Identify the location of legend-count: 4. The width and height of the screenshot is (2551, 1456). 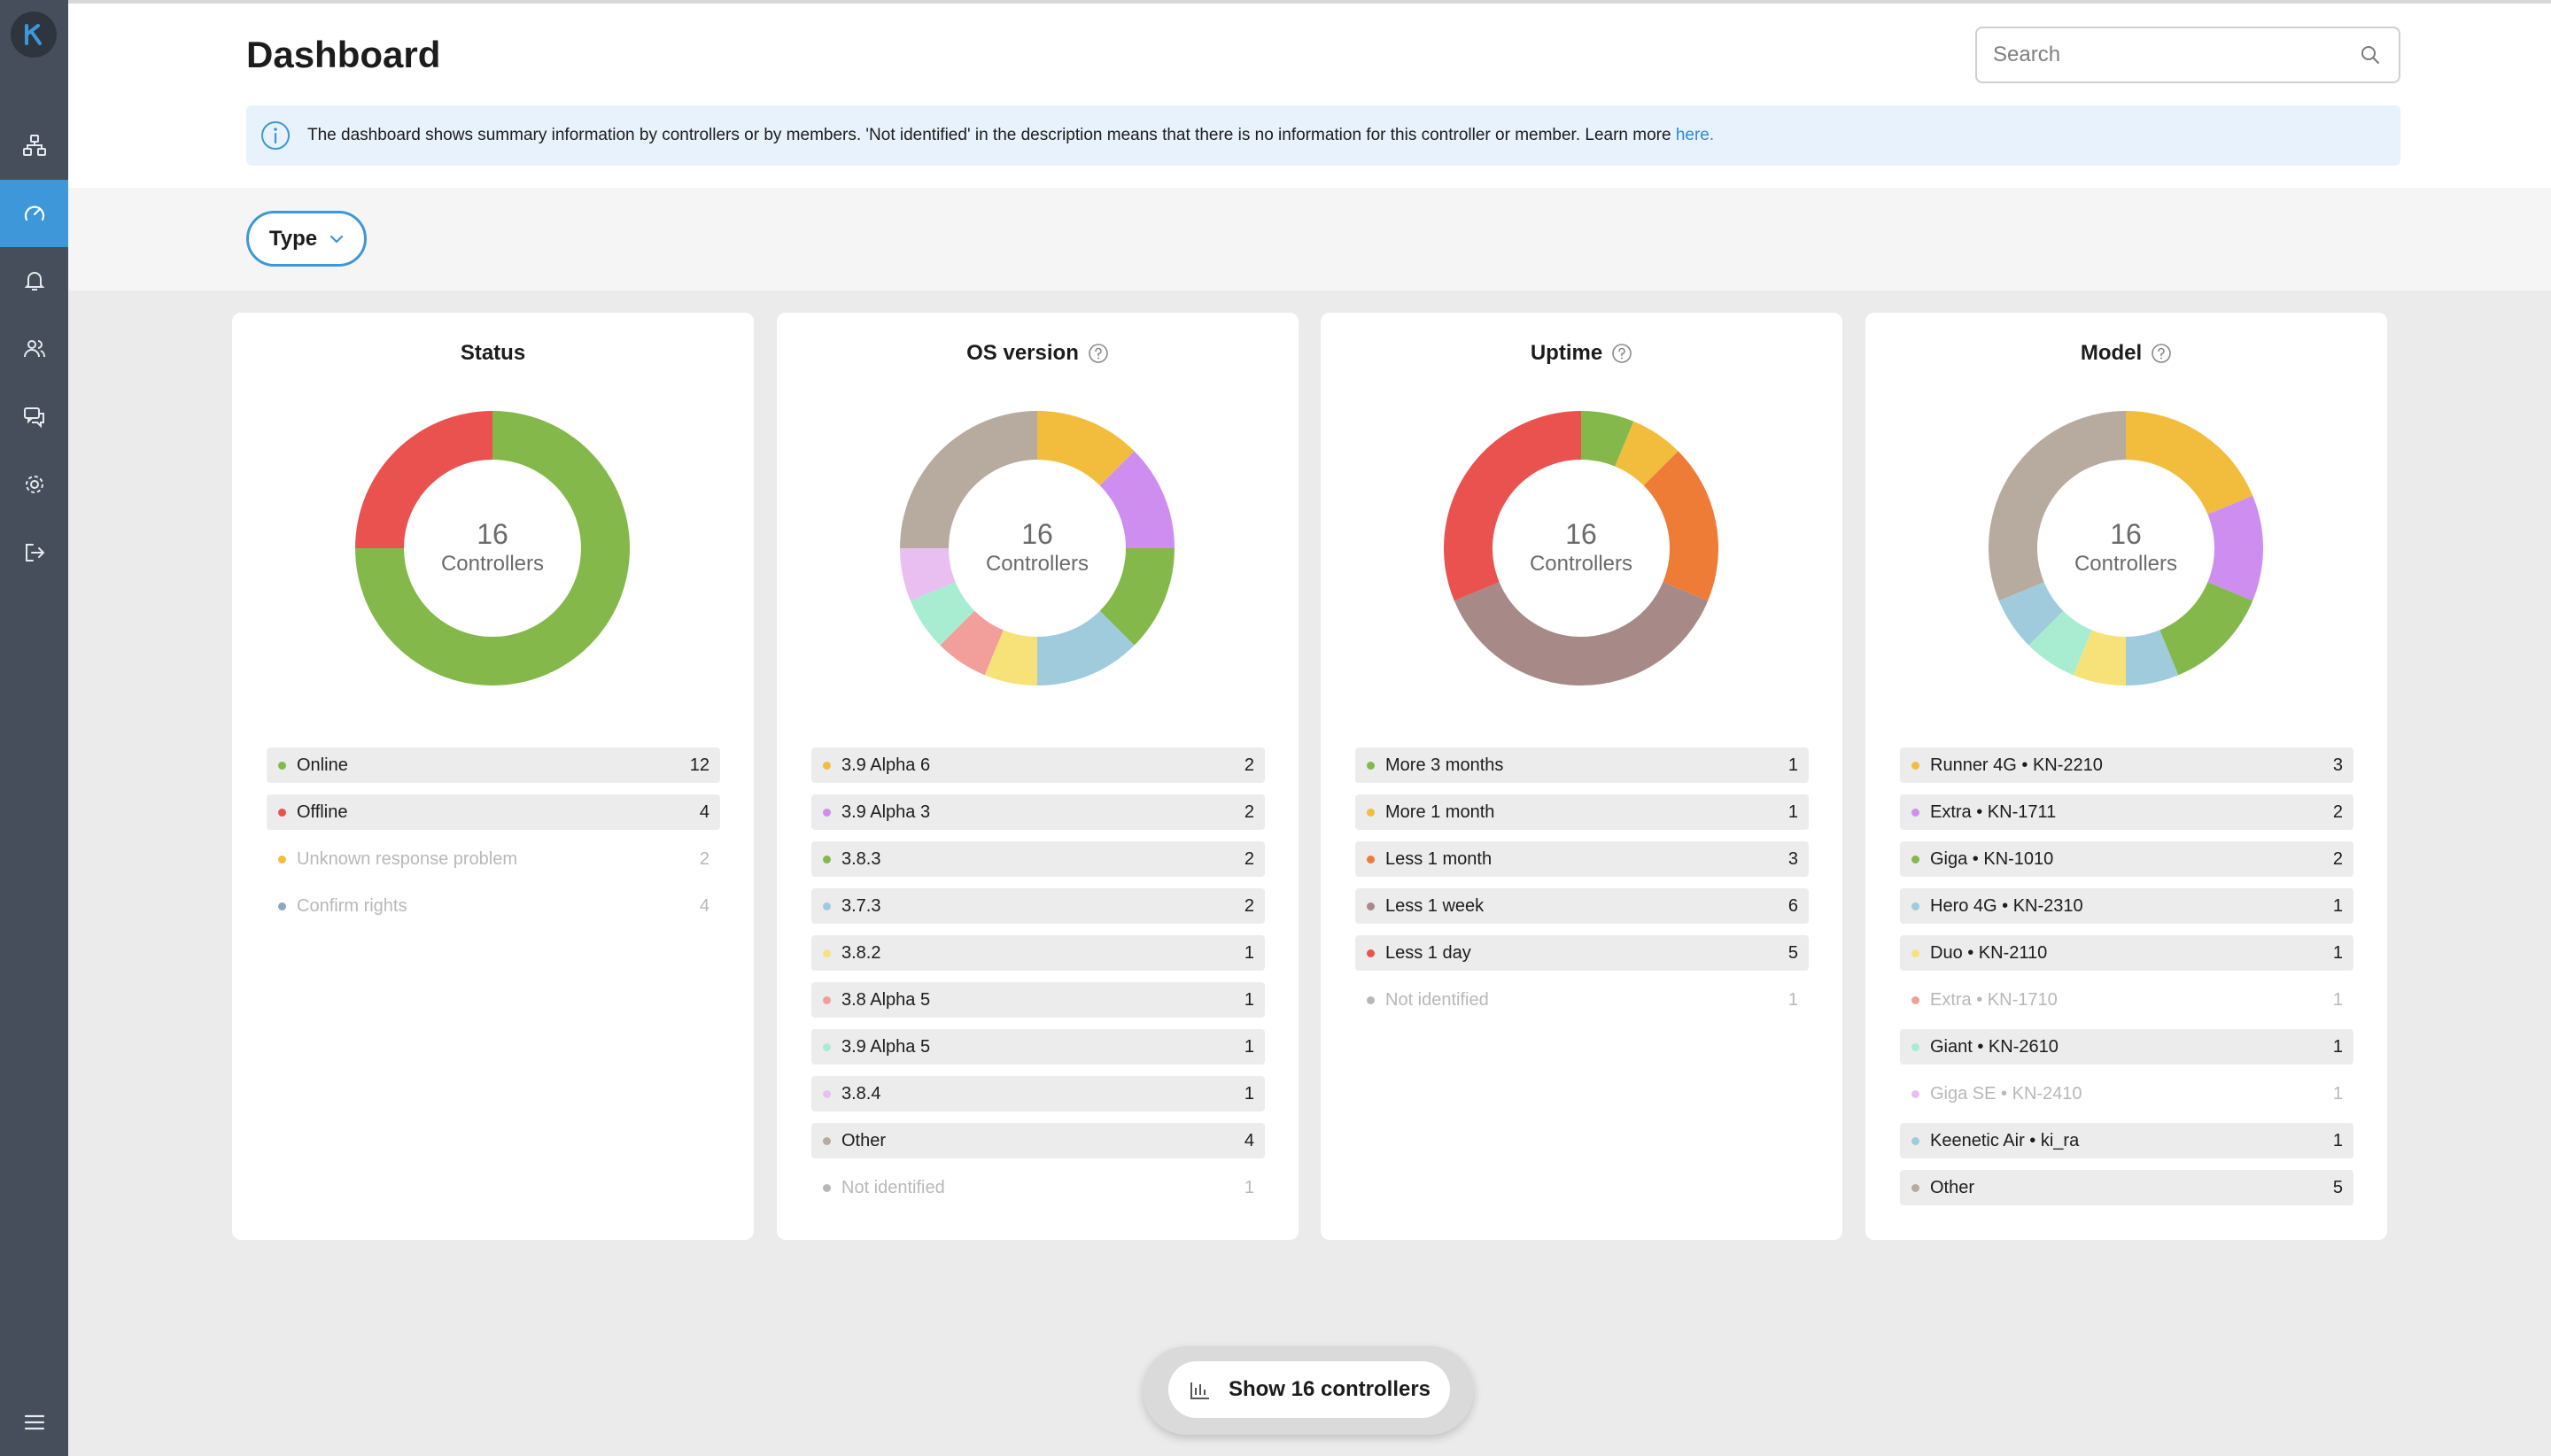
(1249, 1140).